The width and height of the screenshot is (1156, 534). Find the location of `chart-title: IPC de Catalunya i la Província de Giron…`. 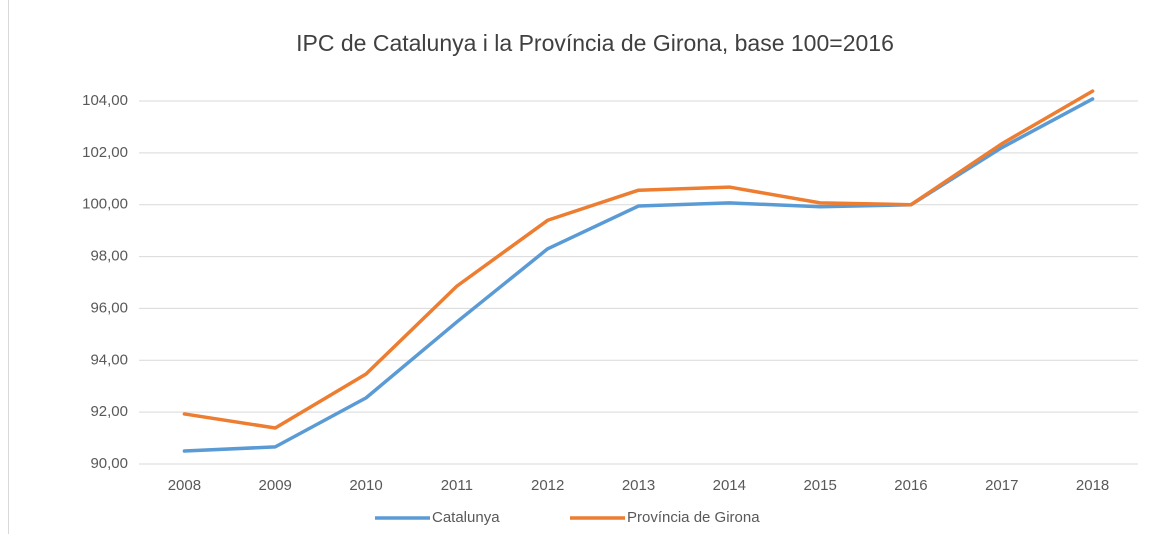

chart-title: IPC de Catalunya i la Província de Giron… is located at coordinates (595, 43).